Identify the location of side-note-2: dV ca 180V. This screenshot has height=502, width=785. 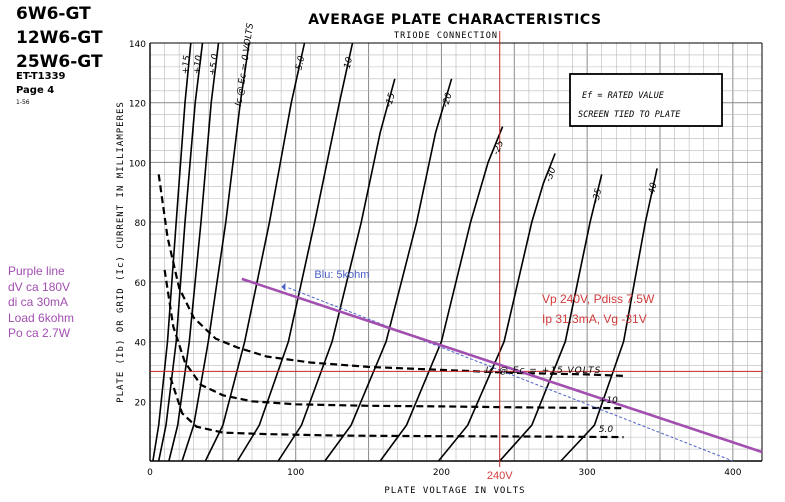
(39, 286).